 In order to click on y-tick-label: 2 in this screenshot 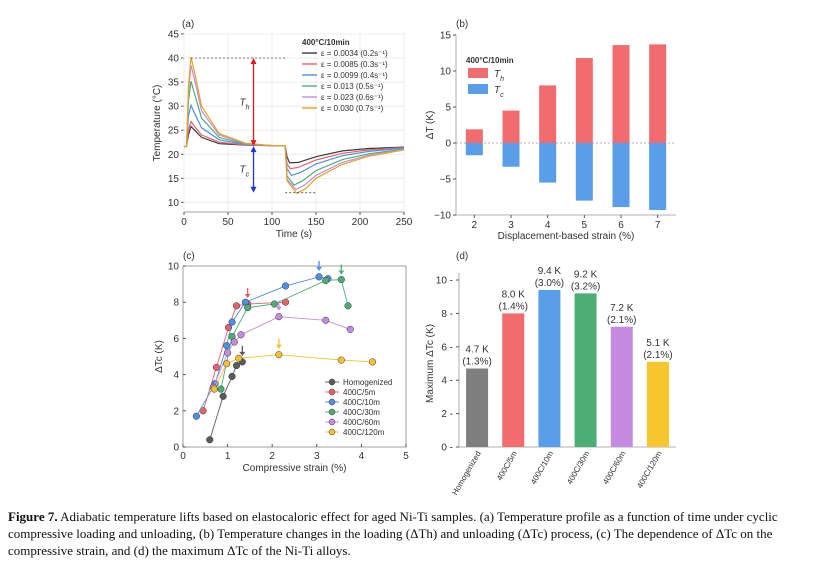, I will do `click(176, 411)`.